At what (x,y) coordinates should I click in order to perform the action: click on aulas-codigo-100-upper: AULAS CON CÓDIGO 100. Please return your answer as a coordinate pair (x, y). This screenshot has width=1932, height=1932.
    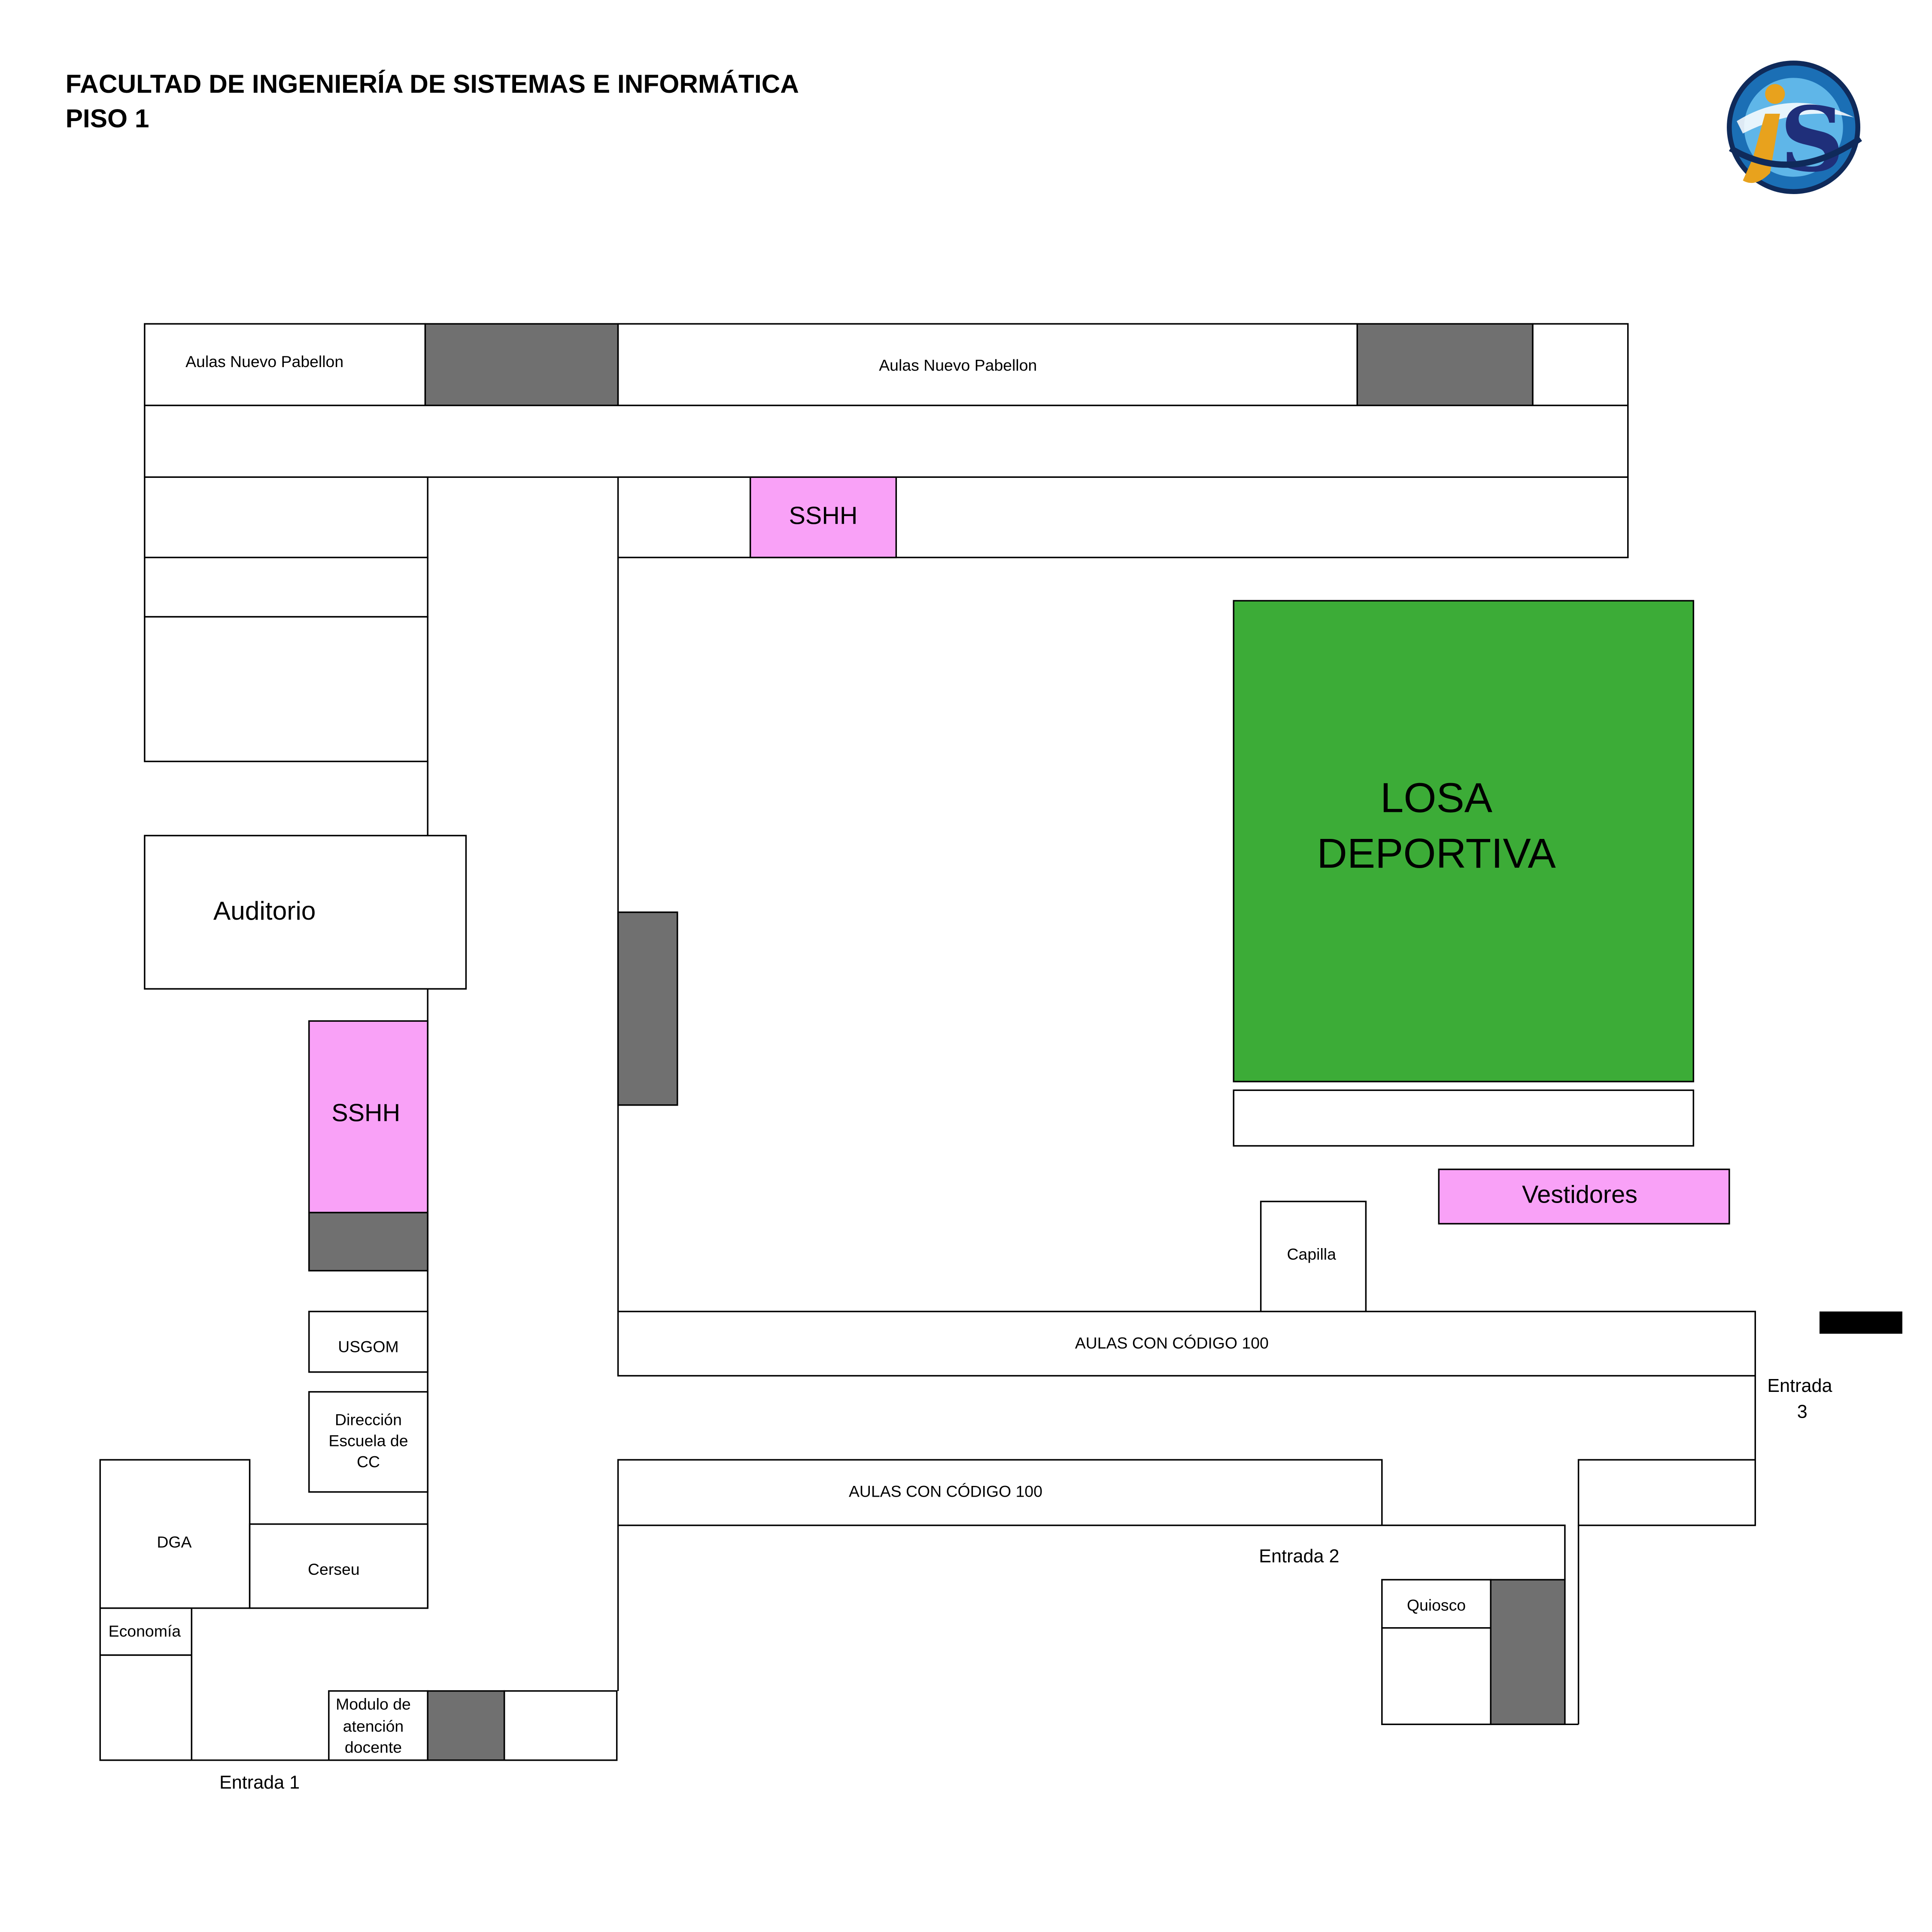
    Looking at the image, I should click on (1186, 1343).